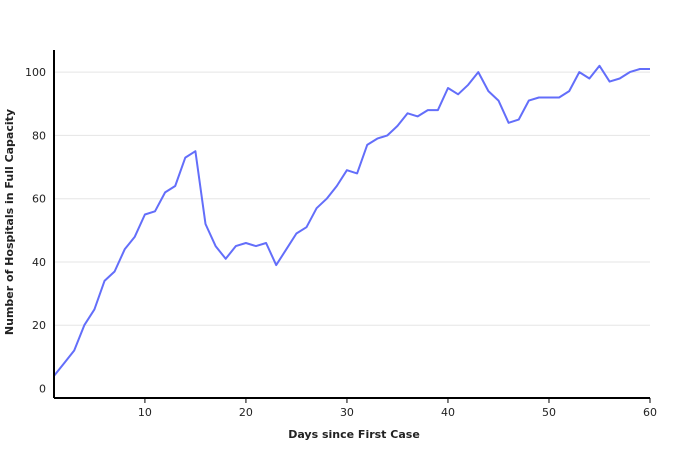  Describe the element at coordinates (9, 222) in the screenshot. I see `y-axis-title: Number of Hospitals in Full Capacity` at that location.